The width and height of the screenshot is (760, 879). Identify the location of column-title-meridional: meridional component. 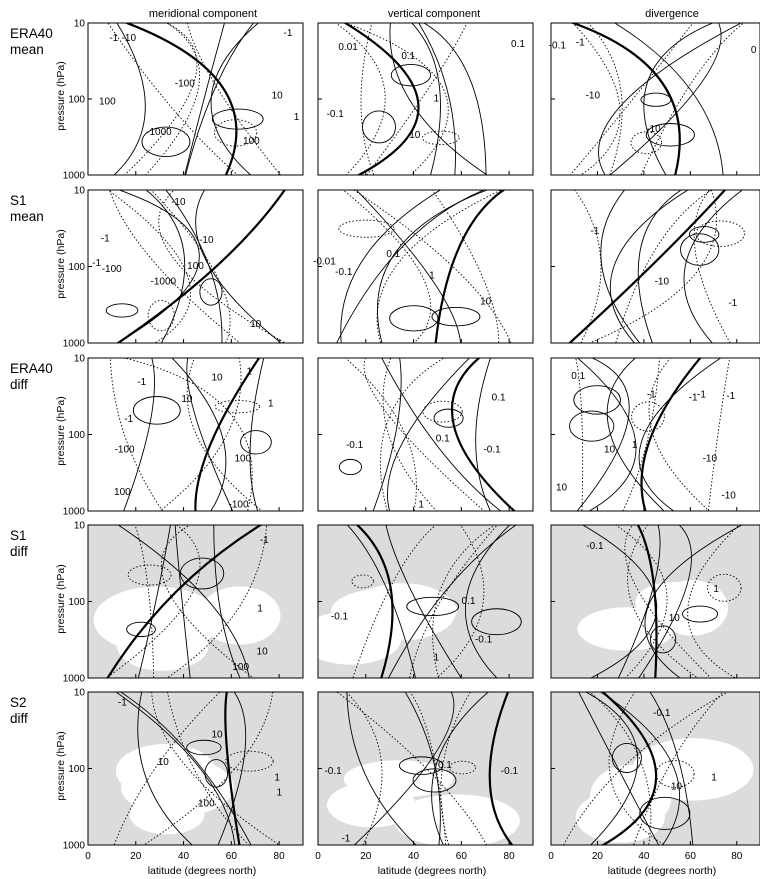
(203, 14).